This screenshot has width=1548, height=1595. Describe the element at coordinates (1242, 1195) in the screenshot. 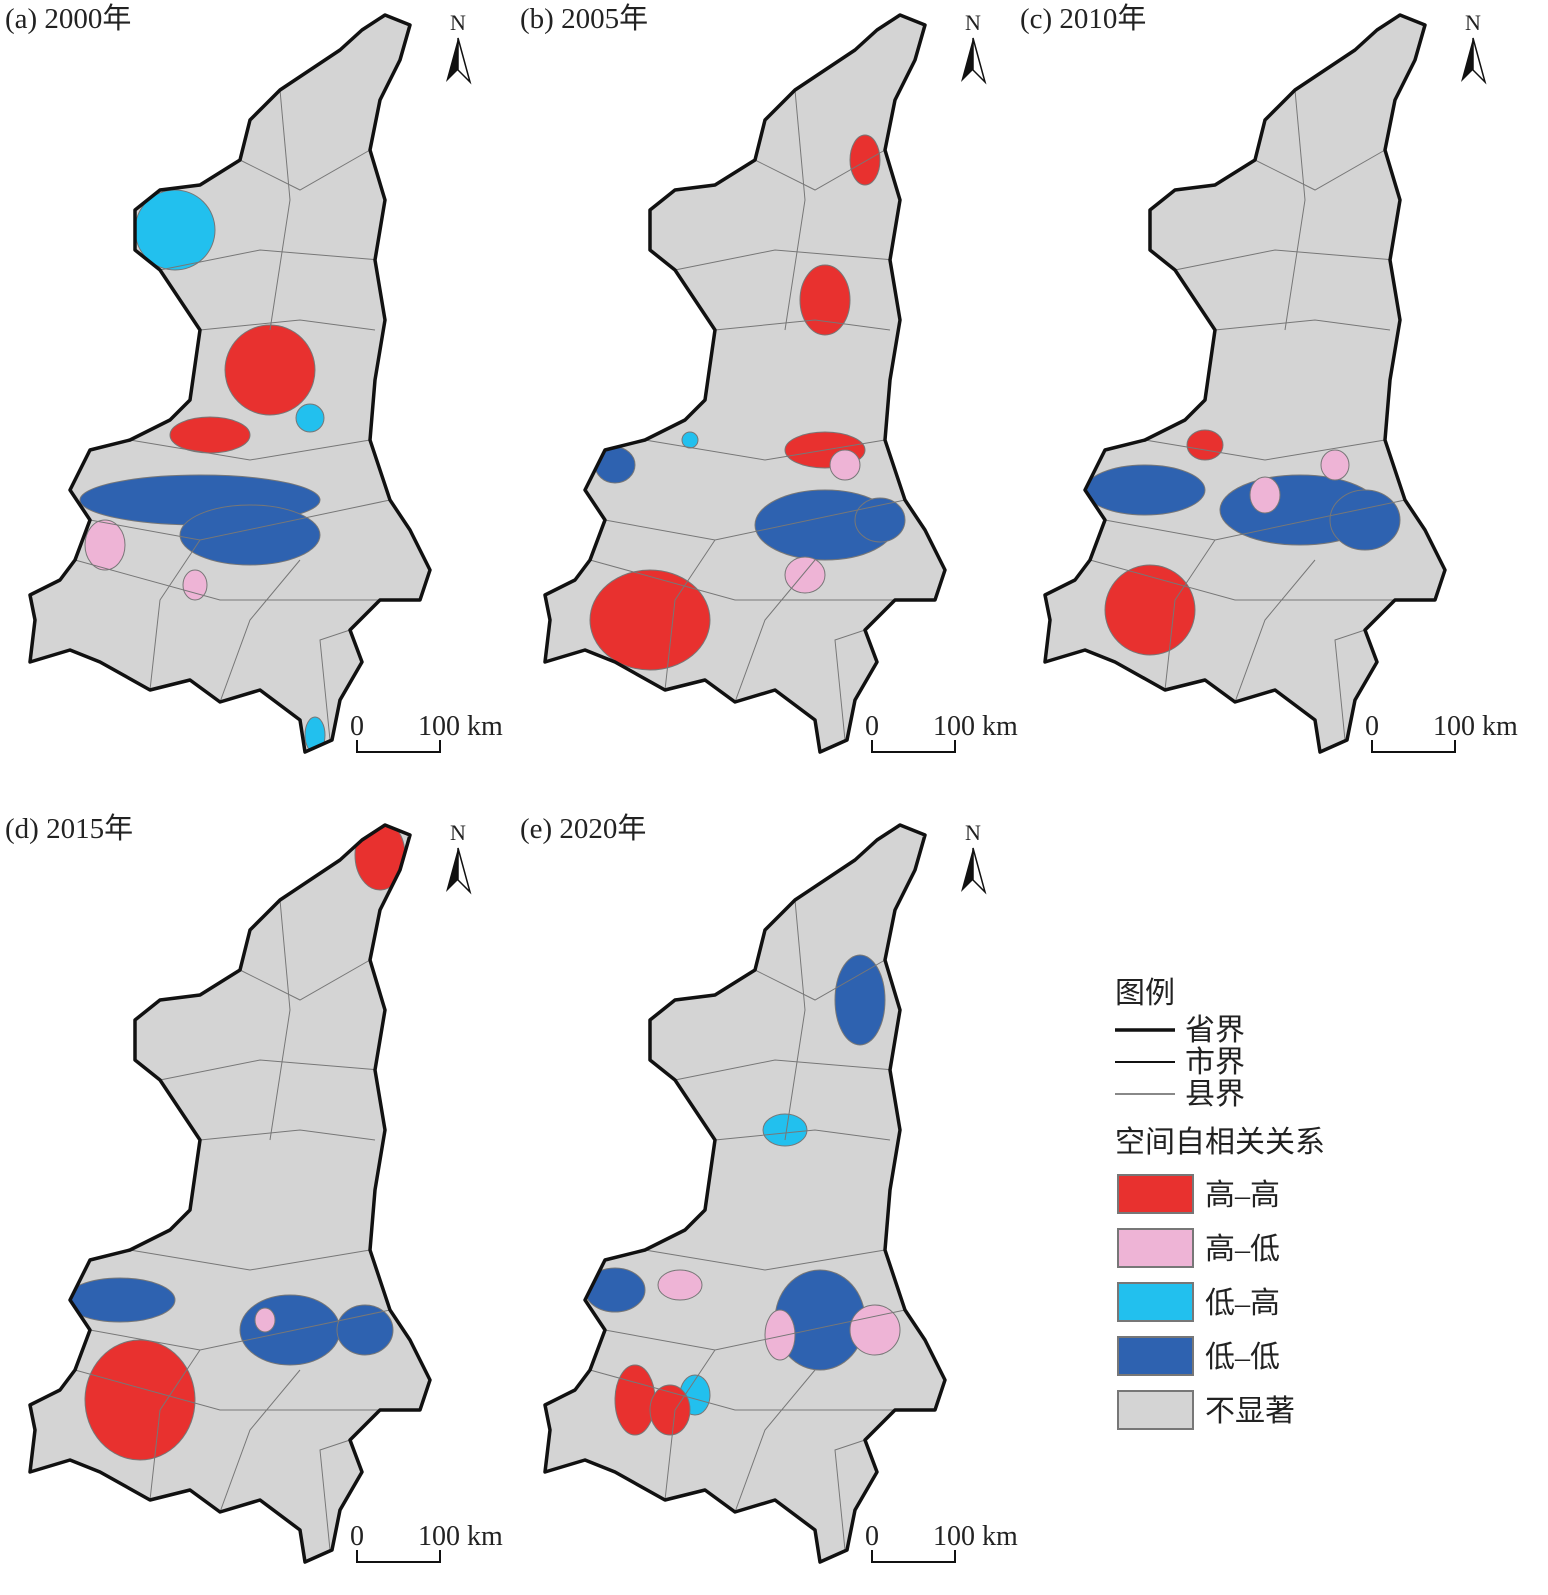

I see `class-label: 高–高` at that location.